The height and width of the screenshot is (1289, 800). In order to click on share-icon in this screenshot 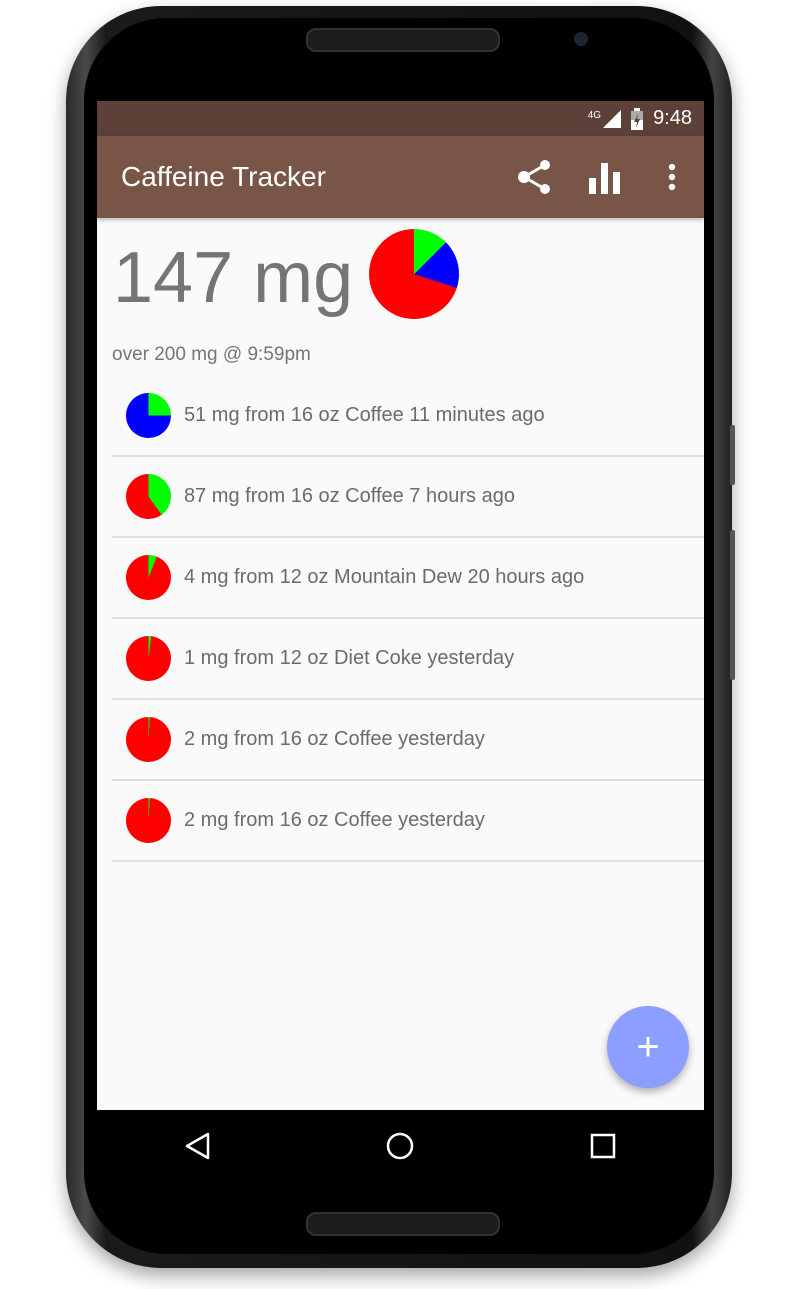, I will do `click(534, 177)`.